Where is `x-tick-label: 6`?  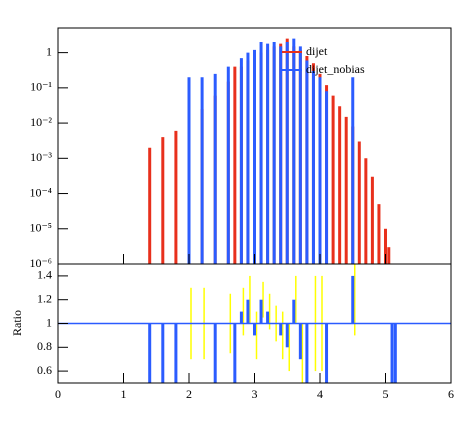 x-tick-label: 6 is located at coordinates (451, 394).